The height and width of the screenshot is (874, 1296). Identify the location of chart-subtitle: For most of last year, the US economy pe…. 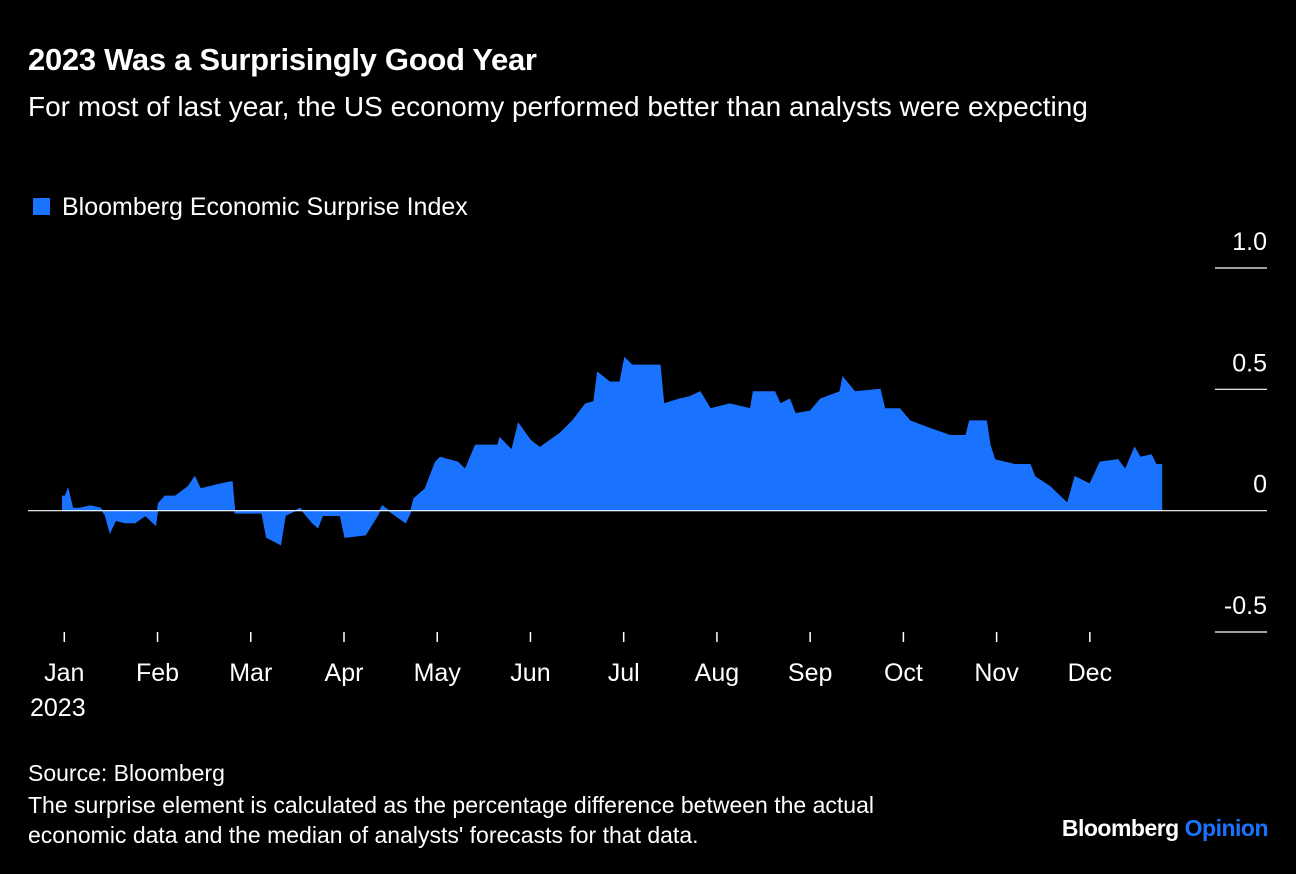
(558, 106).